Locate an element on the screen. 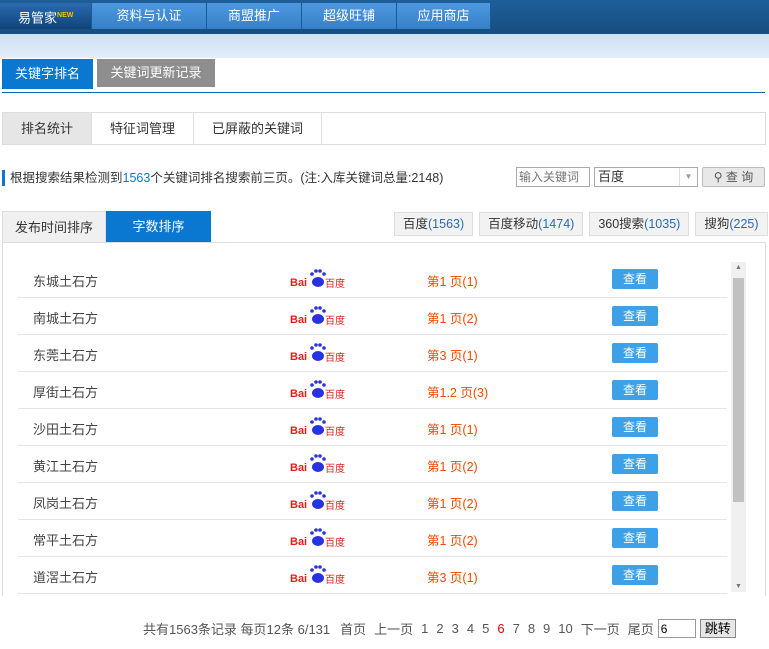 This screenshot has width=769, height=649. query-button: ⚲ 查 询 is located at coordinates (733, 177).